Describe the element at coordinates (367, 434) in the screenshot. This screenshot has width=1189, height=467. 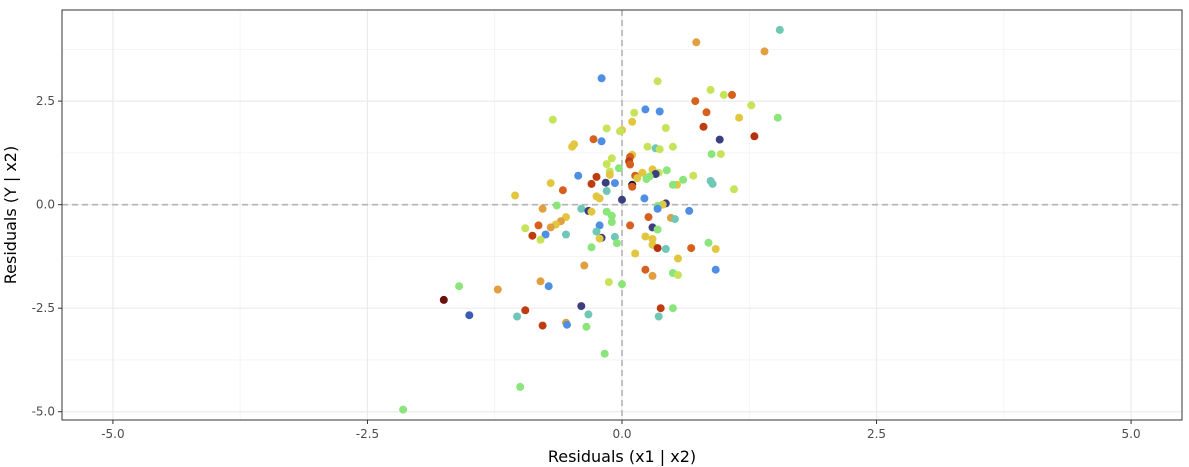
I see `x-tick-label: -2.5` at that location.